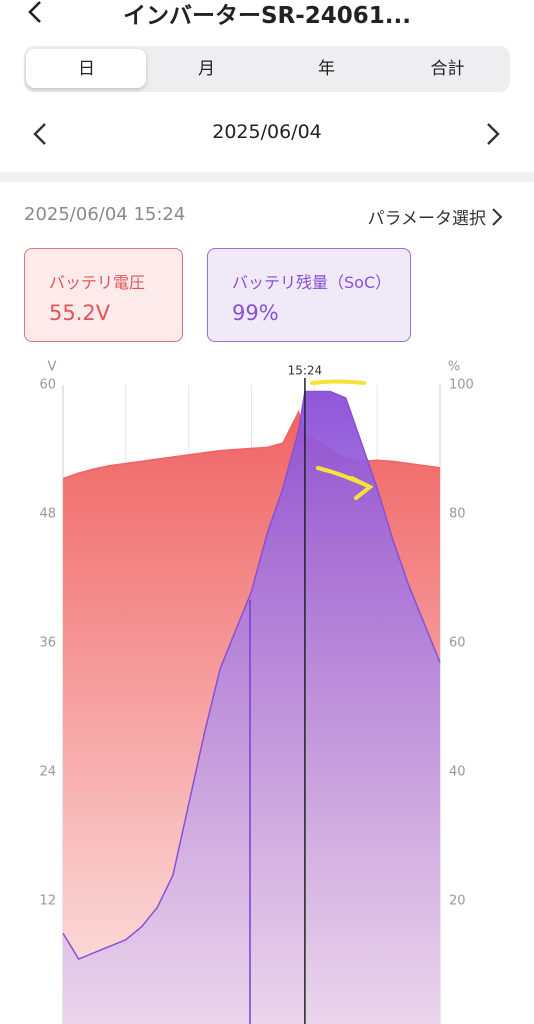  What do you see at coordinates (103, 295) in the screenshot?
I see `voltage-card: バッテリ電圧 55.2V` at bounding box center [103, 295].